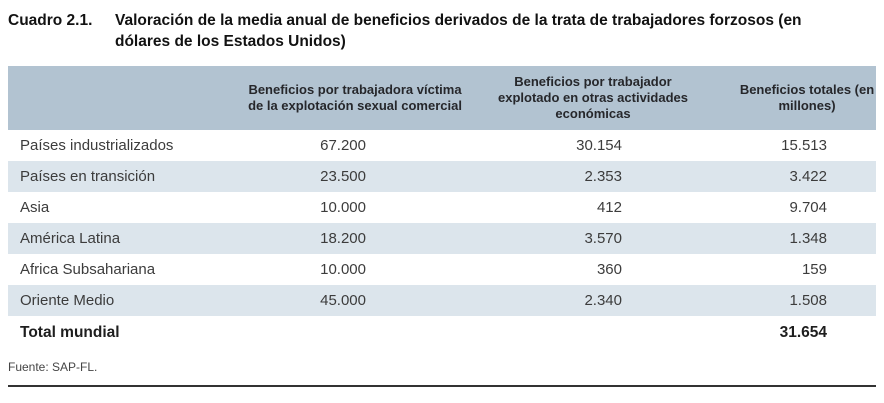  Describe the element at coordinates (590, 300) in the screenshot. I see `other-value-cell: 2.340` at that location.